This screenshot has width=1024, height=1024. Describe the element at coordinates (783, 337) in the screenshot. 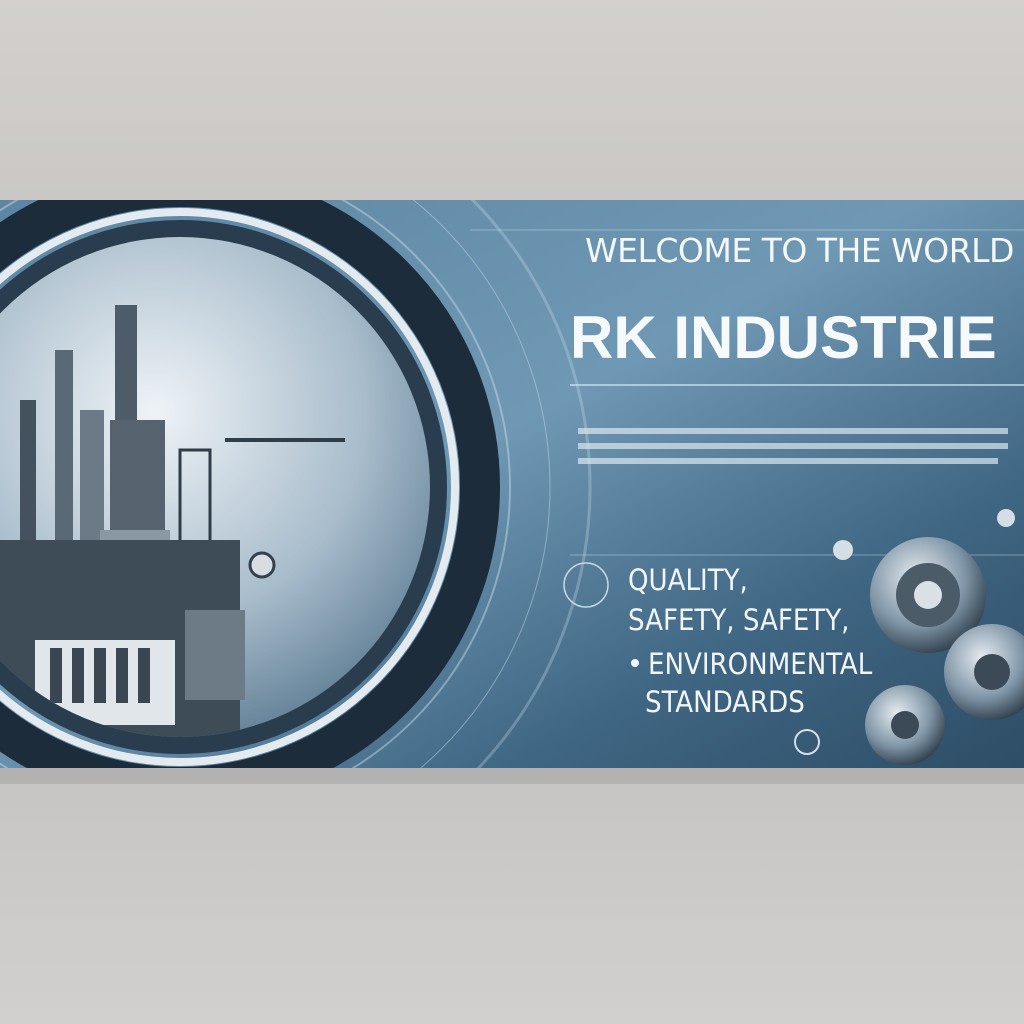

I see `brand-name: RK INDUSTRIE` at that location.